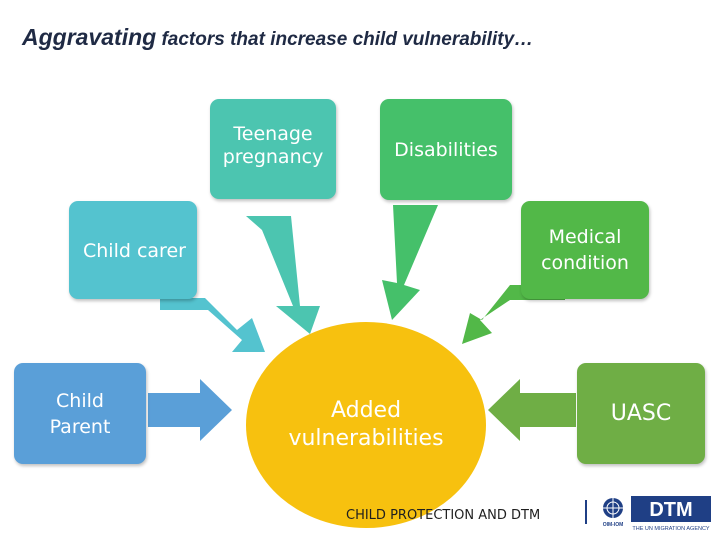  I want to click on node-added-vulnerabilities: Added vulnerabilities, so click(366, 425).